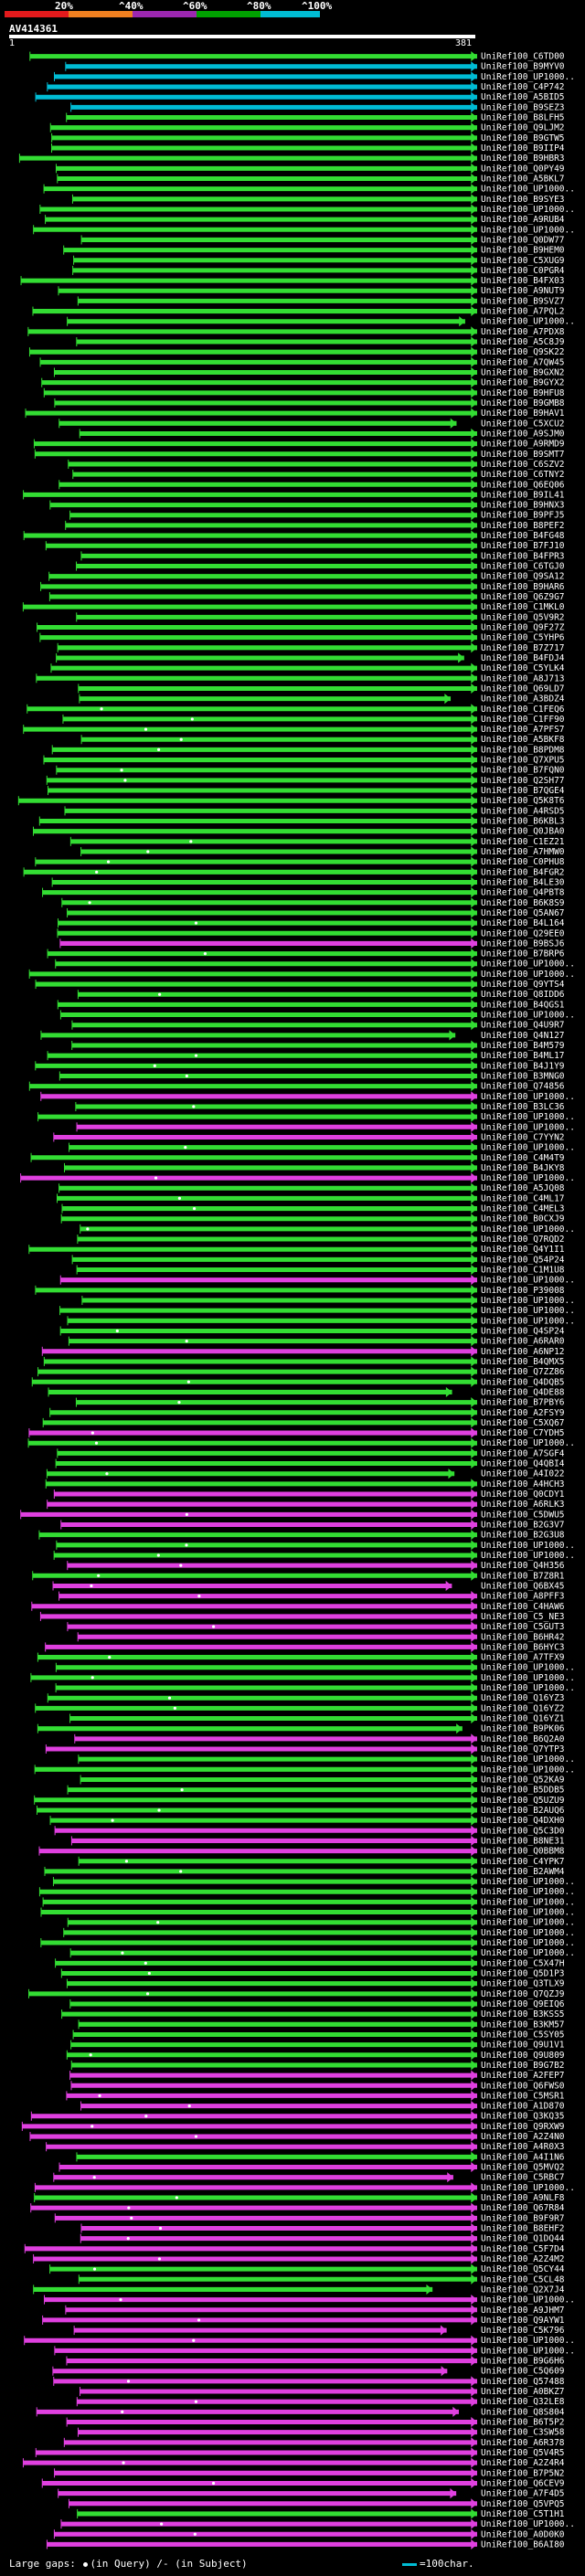 The height and width of the screenshot is (2576, 585). Describe the element at coordinates (300, 984) in the screenshot. I see `hit-row: UniRef100_Q9YTS4` at that location.